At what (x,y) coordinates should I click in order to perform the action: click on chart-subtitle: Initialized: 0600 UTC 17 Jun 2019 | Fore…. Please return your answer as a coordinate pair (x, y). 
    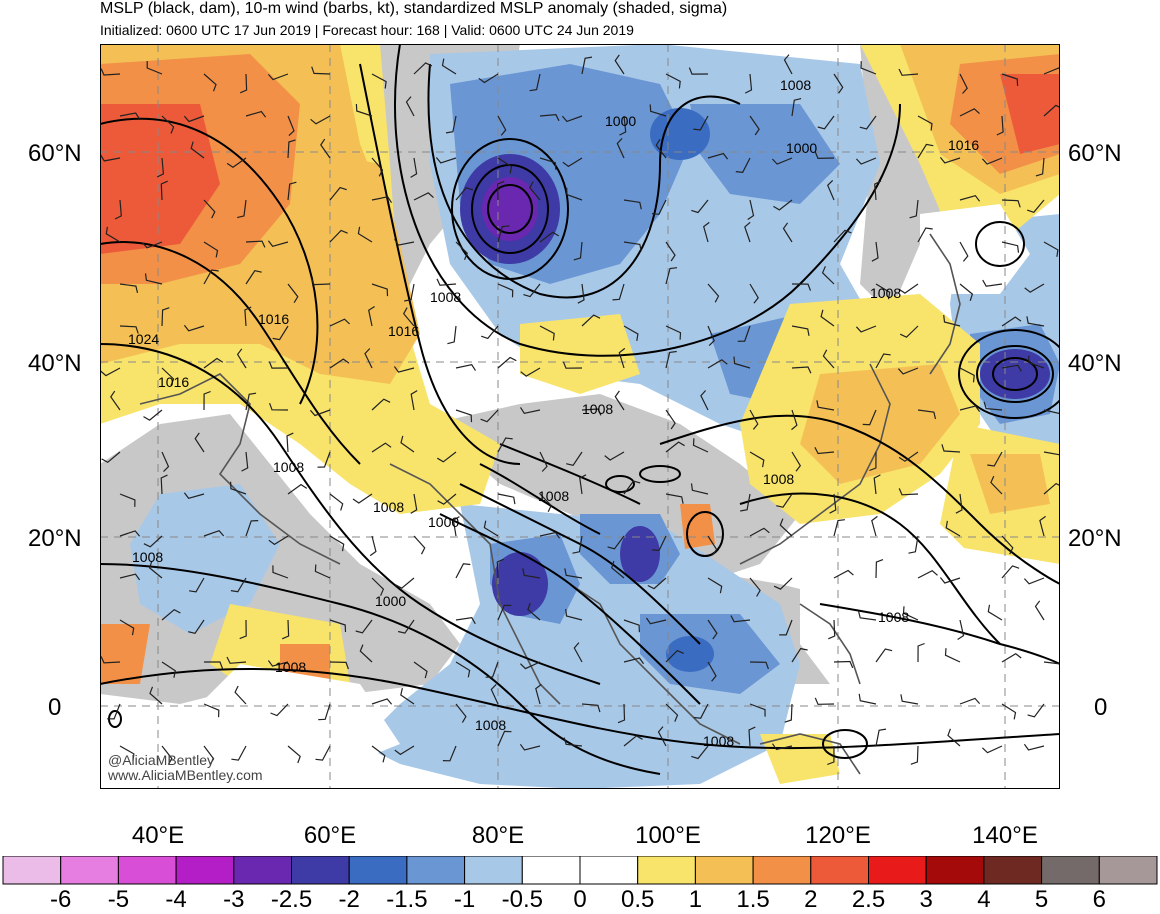
    Looking at the image, I should click on (367, 30).